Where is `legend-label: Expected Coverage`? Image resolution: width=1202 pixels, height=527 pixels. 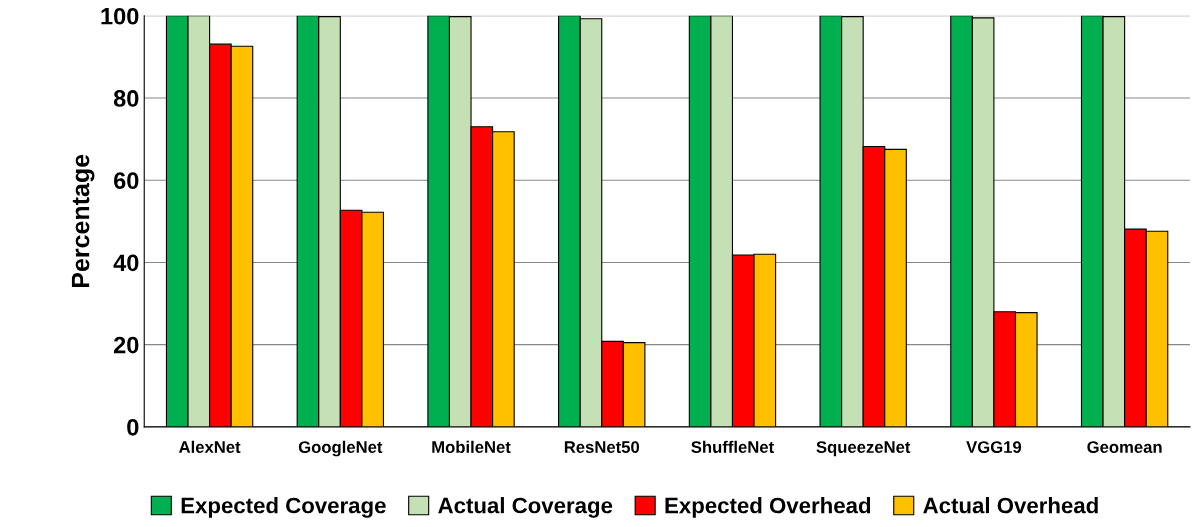
legend-label: Expected Coverage is located at coordinates (283, 507).